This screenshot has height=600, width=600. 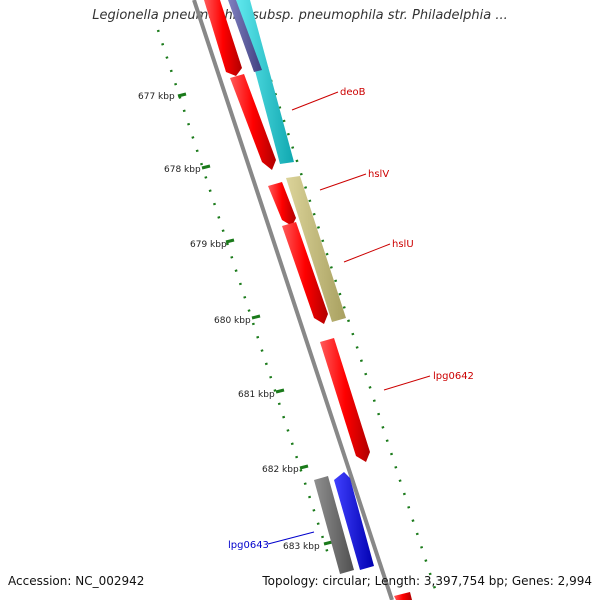 What do you see at coordinates (156, 97) in the screenshot?
I see `tick-label: 677 kbp` at bounding box center [156, 97].